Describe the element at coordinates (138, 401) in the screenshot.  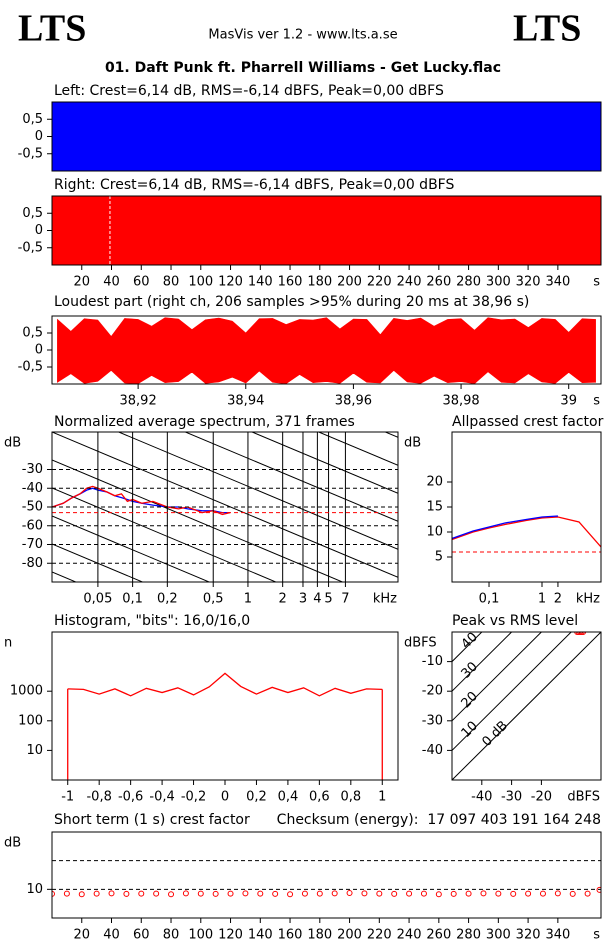
I see `x-tick-label: 38,92` at that location.